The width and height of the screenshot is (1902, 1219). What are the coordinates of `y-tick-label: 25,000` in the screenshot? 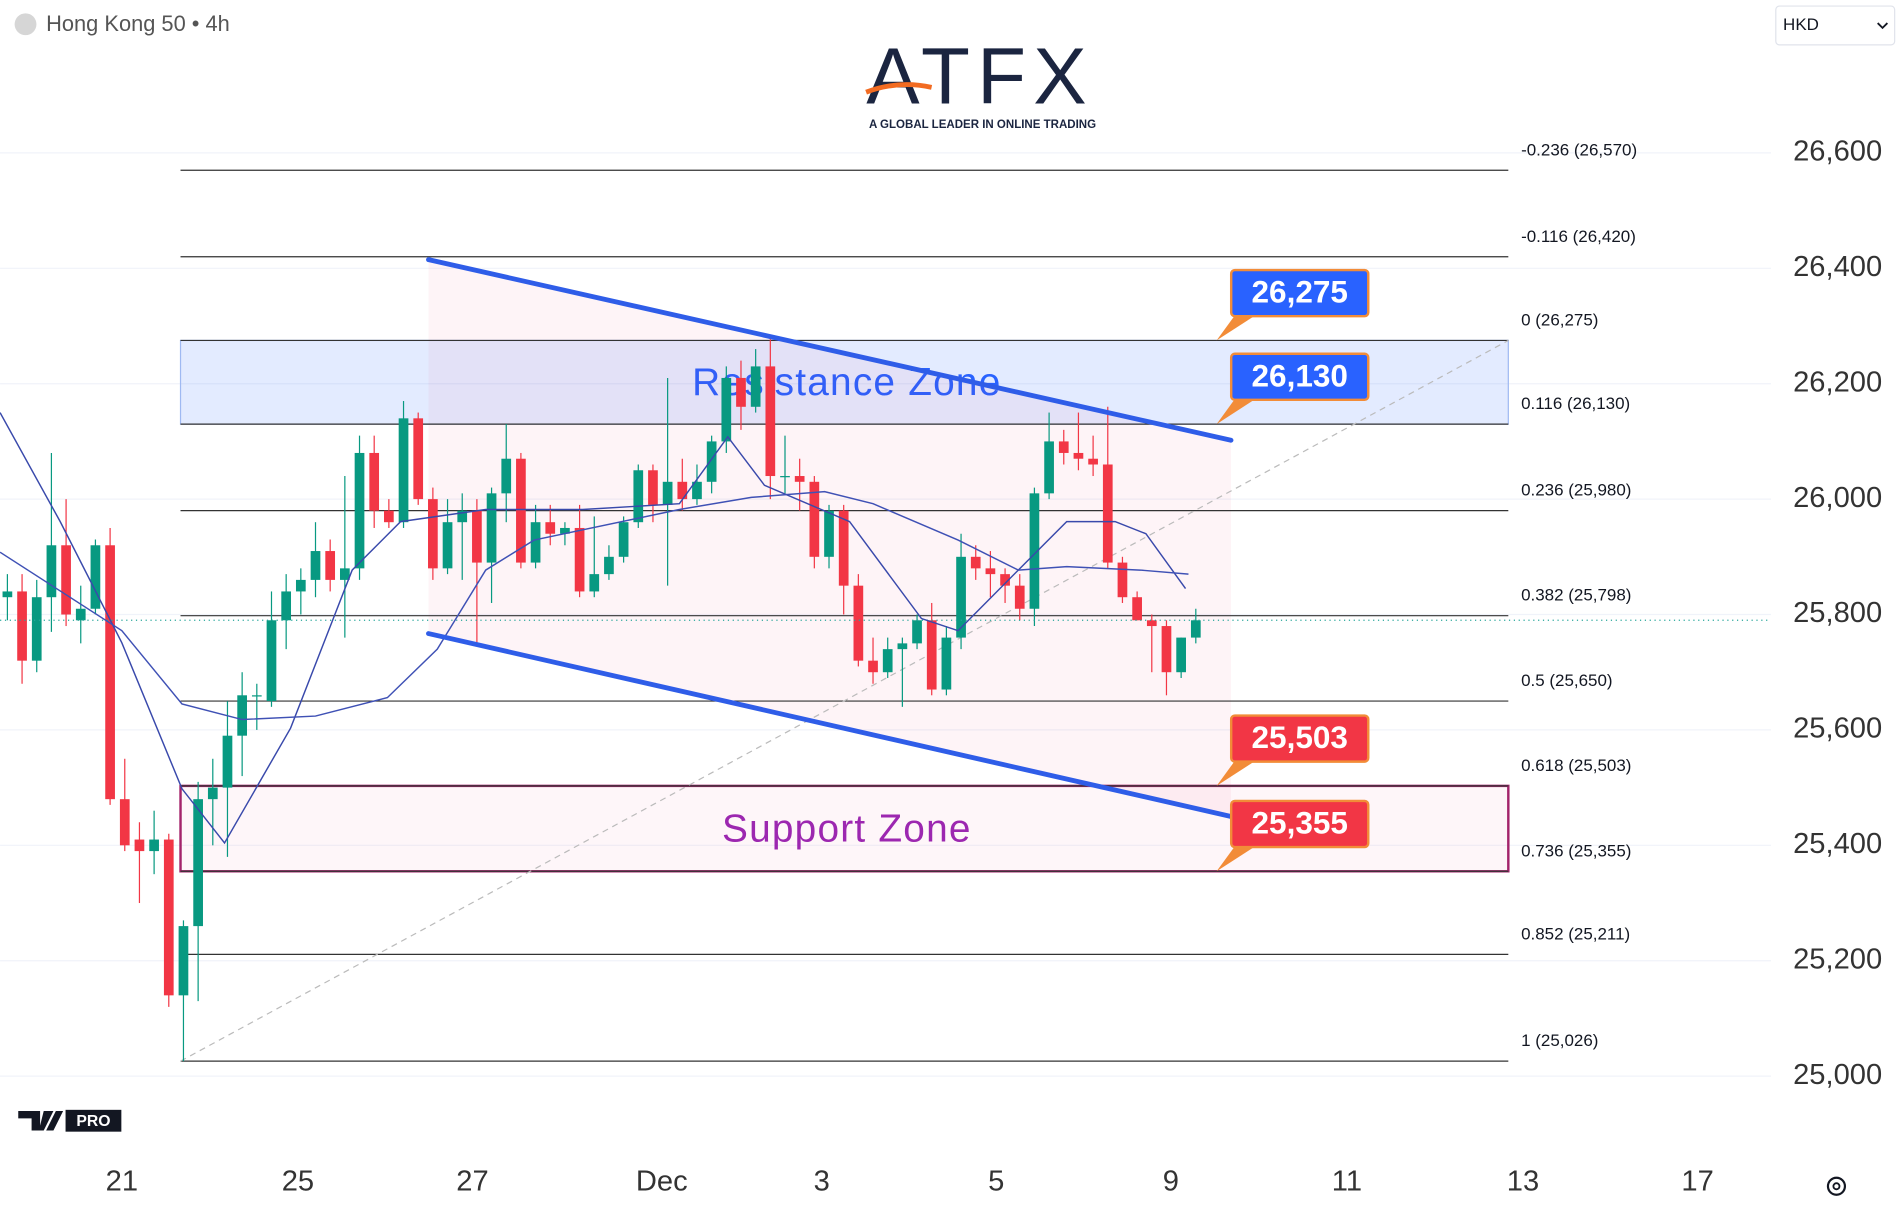 It's located at (1837, 1075).